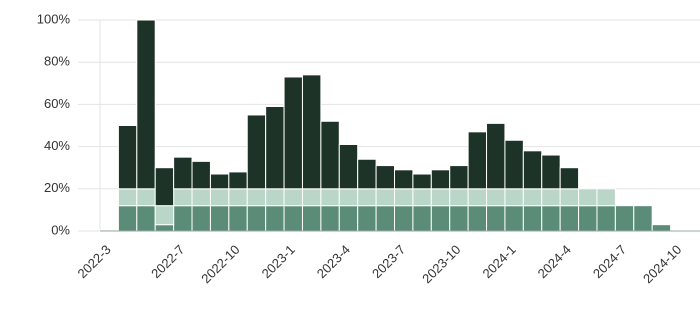 Image resolution: width=700 pixels, height=335 pixels. Describe the element at coordinates (278, 261) in the screenshot. I see `x-tick-label: 2023-1` at that location.